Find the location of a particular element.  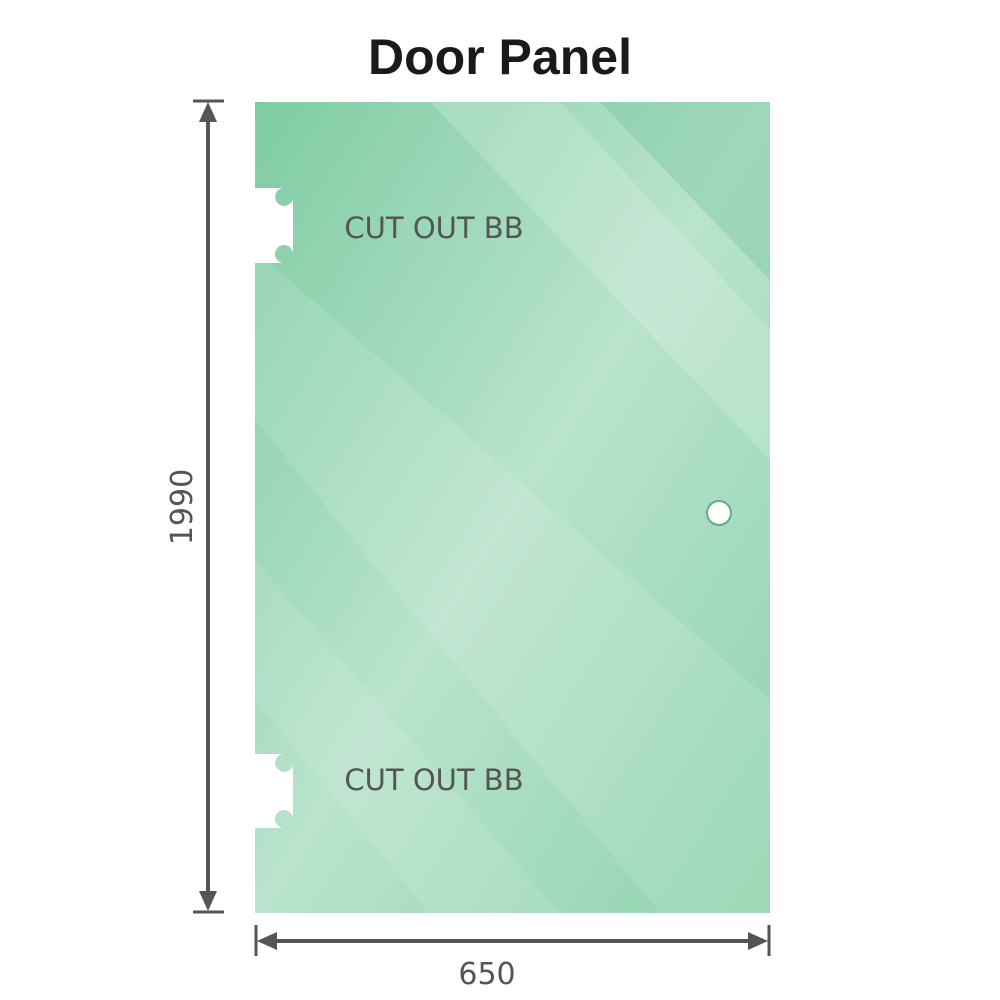

cutout-label-top: CUT OUT BB is located at coordinates (433, 228).